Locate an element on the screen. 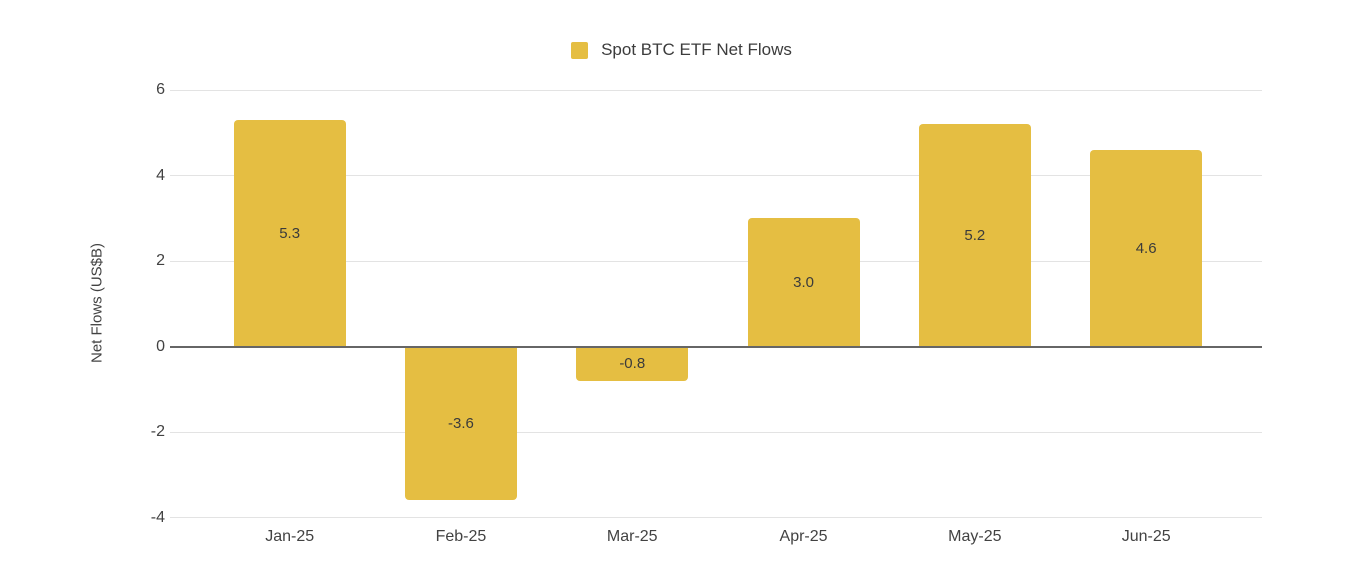  legend-swatch-icon is located at coordinates (580, 50).